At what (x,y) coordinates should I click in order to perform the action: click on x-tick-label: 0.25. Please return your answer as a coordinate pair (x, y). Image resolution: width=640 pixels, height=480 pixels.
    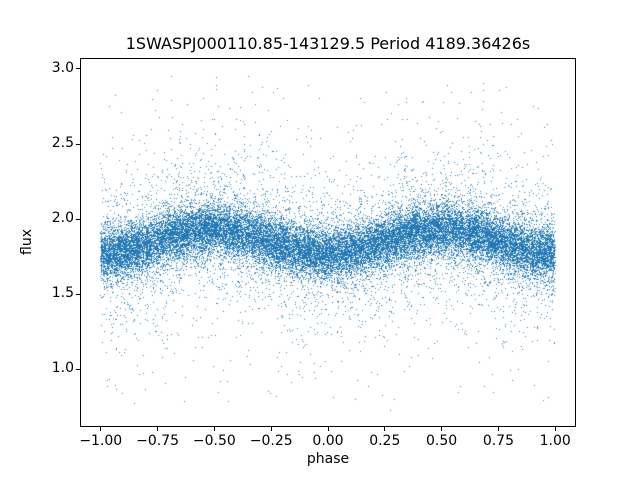
    Looking at the image, I should click on (385, 441).